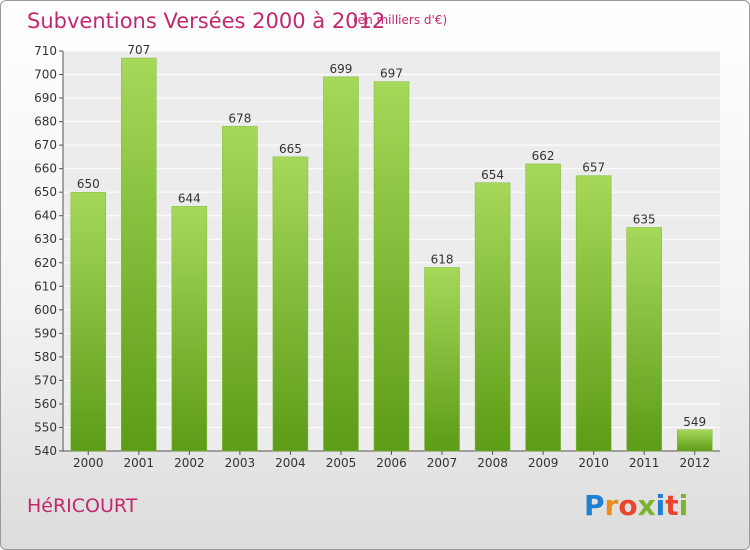 Image resolution: width=750 pixels, height=550 pixels. What do you see at coordinates (593, 168) in the screenshot?
I see `data-label-2010: 657` at bounding box center [593, 168].